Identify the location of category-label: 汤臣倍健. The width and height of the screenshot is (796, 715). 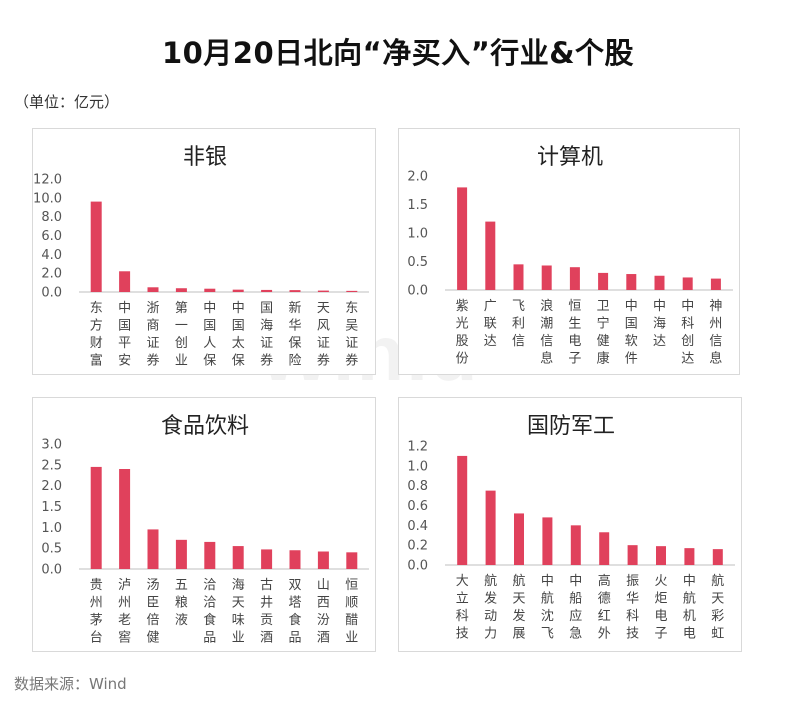
(152, 612).